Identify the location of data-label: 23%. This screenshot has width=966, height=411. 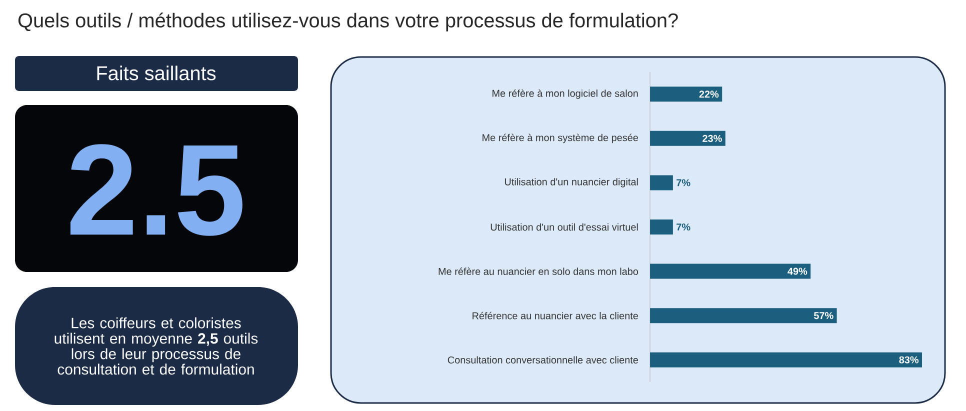
(712, 138).